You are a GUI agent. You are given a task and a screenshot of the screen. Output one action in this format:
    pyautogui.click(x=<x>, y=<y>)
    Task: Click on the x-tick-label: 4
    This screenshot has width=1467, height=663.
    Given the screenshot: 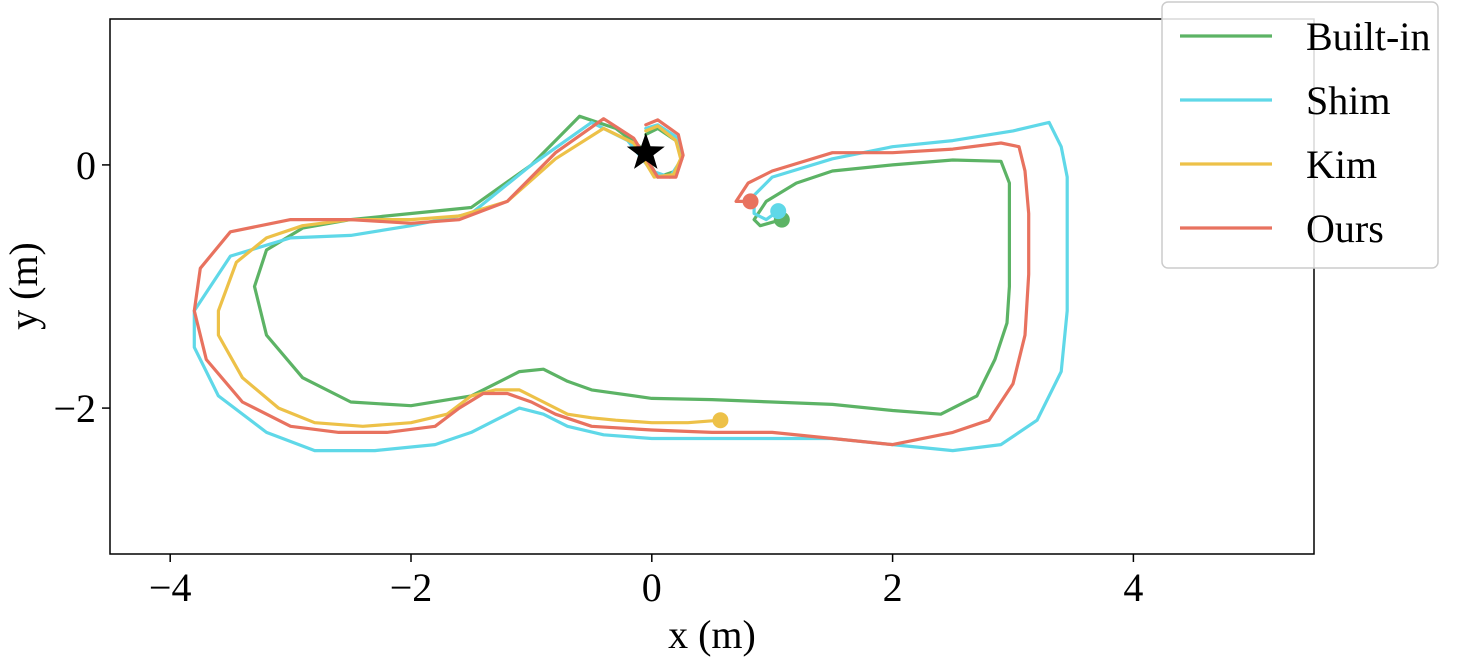 What is the action you would take?
    pyautogui.click(x=1133, y=587)
    